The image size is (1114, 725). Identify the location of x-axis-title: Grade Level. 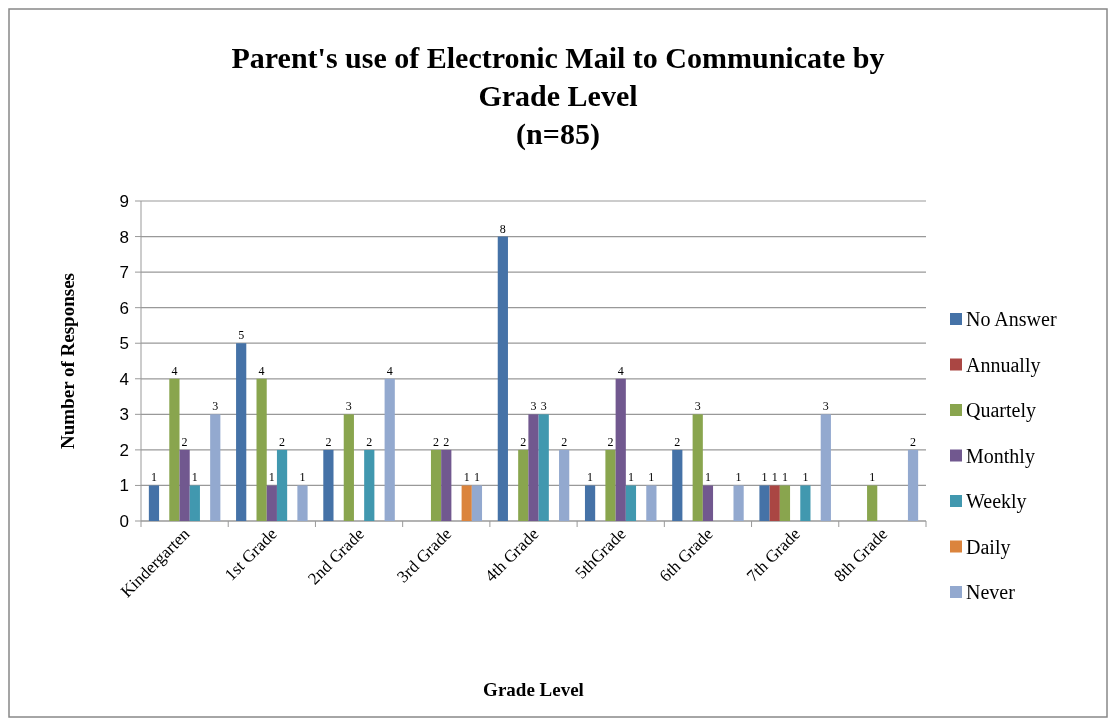
(533, 689).